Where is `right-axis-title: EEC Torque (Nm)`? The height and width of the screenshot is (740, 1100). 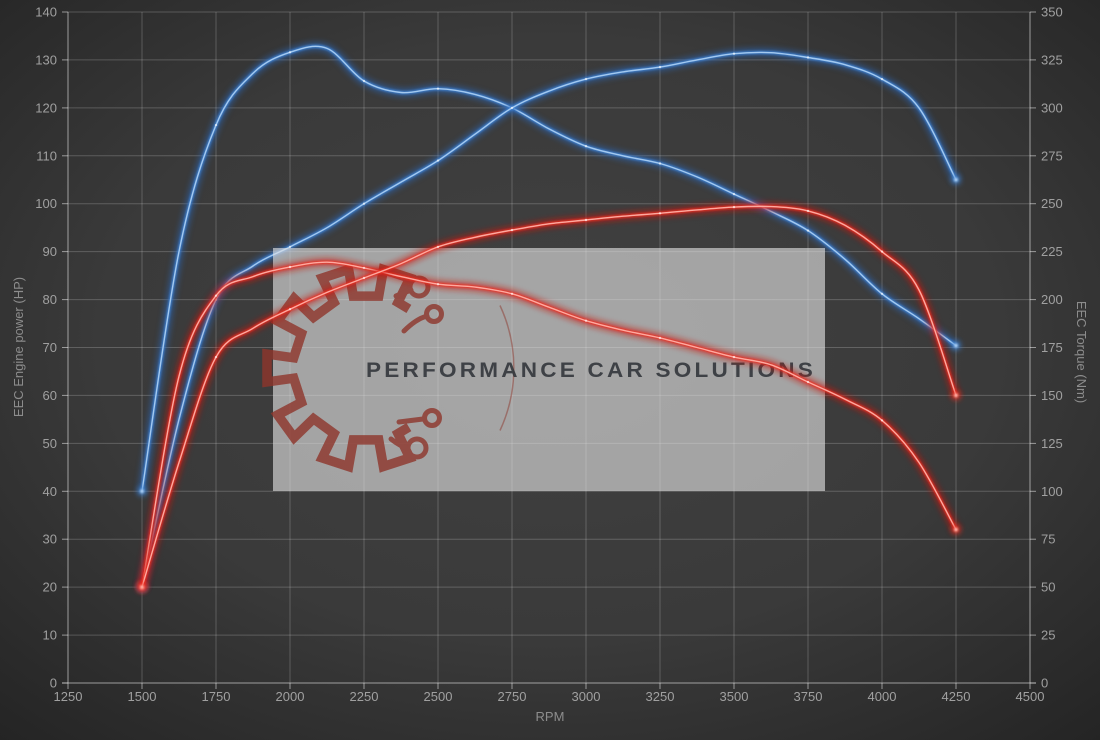 right-axis-title: EEC Torque (Nm) is located at coordinates (1081, 352).